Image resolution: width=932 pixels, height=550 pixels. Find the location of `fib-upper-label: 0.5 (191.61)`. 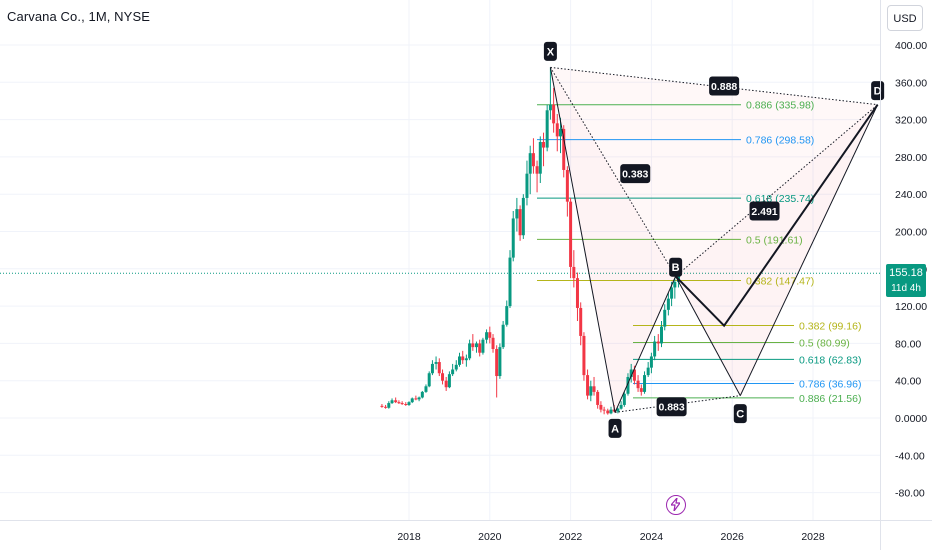

fib-upper-label: 0.5 (191.61) is located at coordinates (774, 240).